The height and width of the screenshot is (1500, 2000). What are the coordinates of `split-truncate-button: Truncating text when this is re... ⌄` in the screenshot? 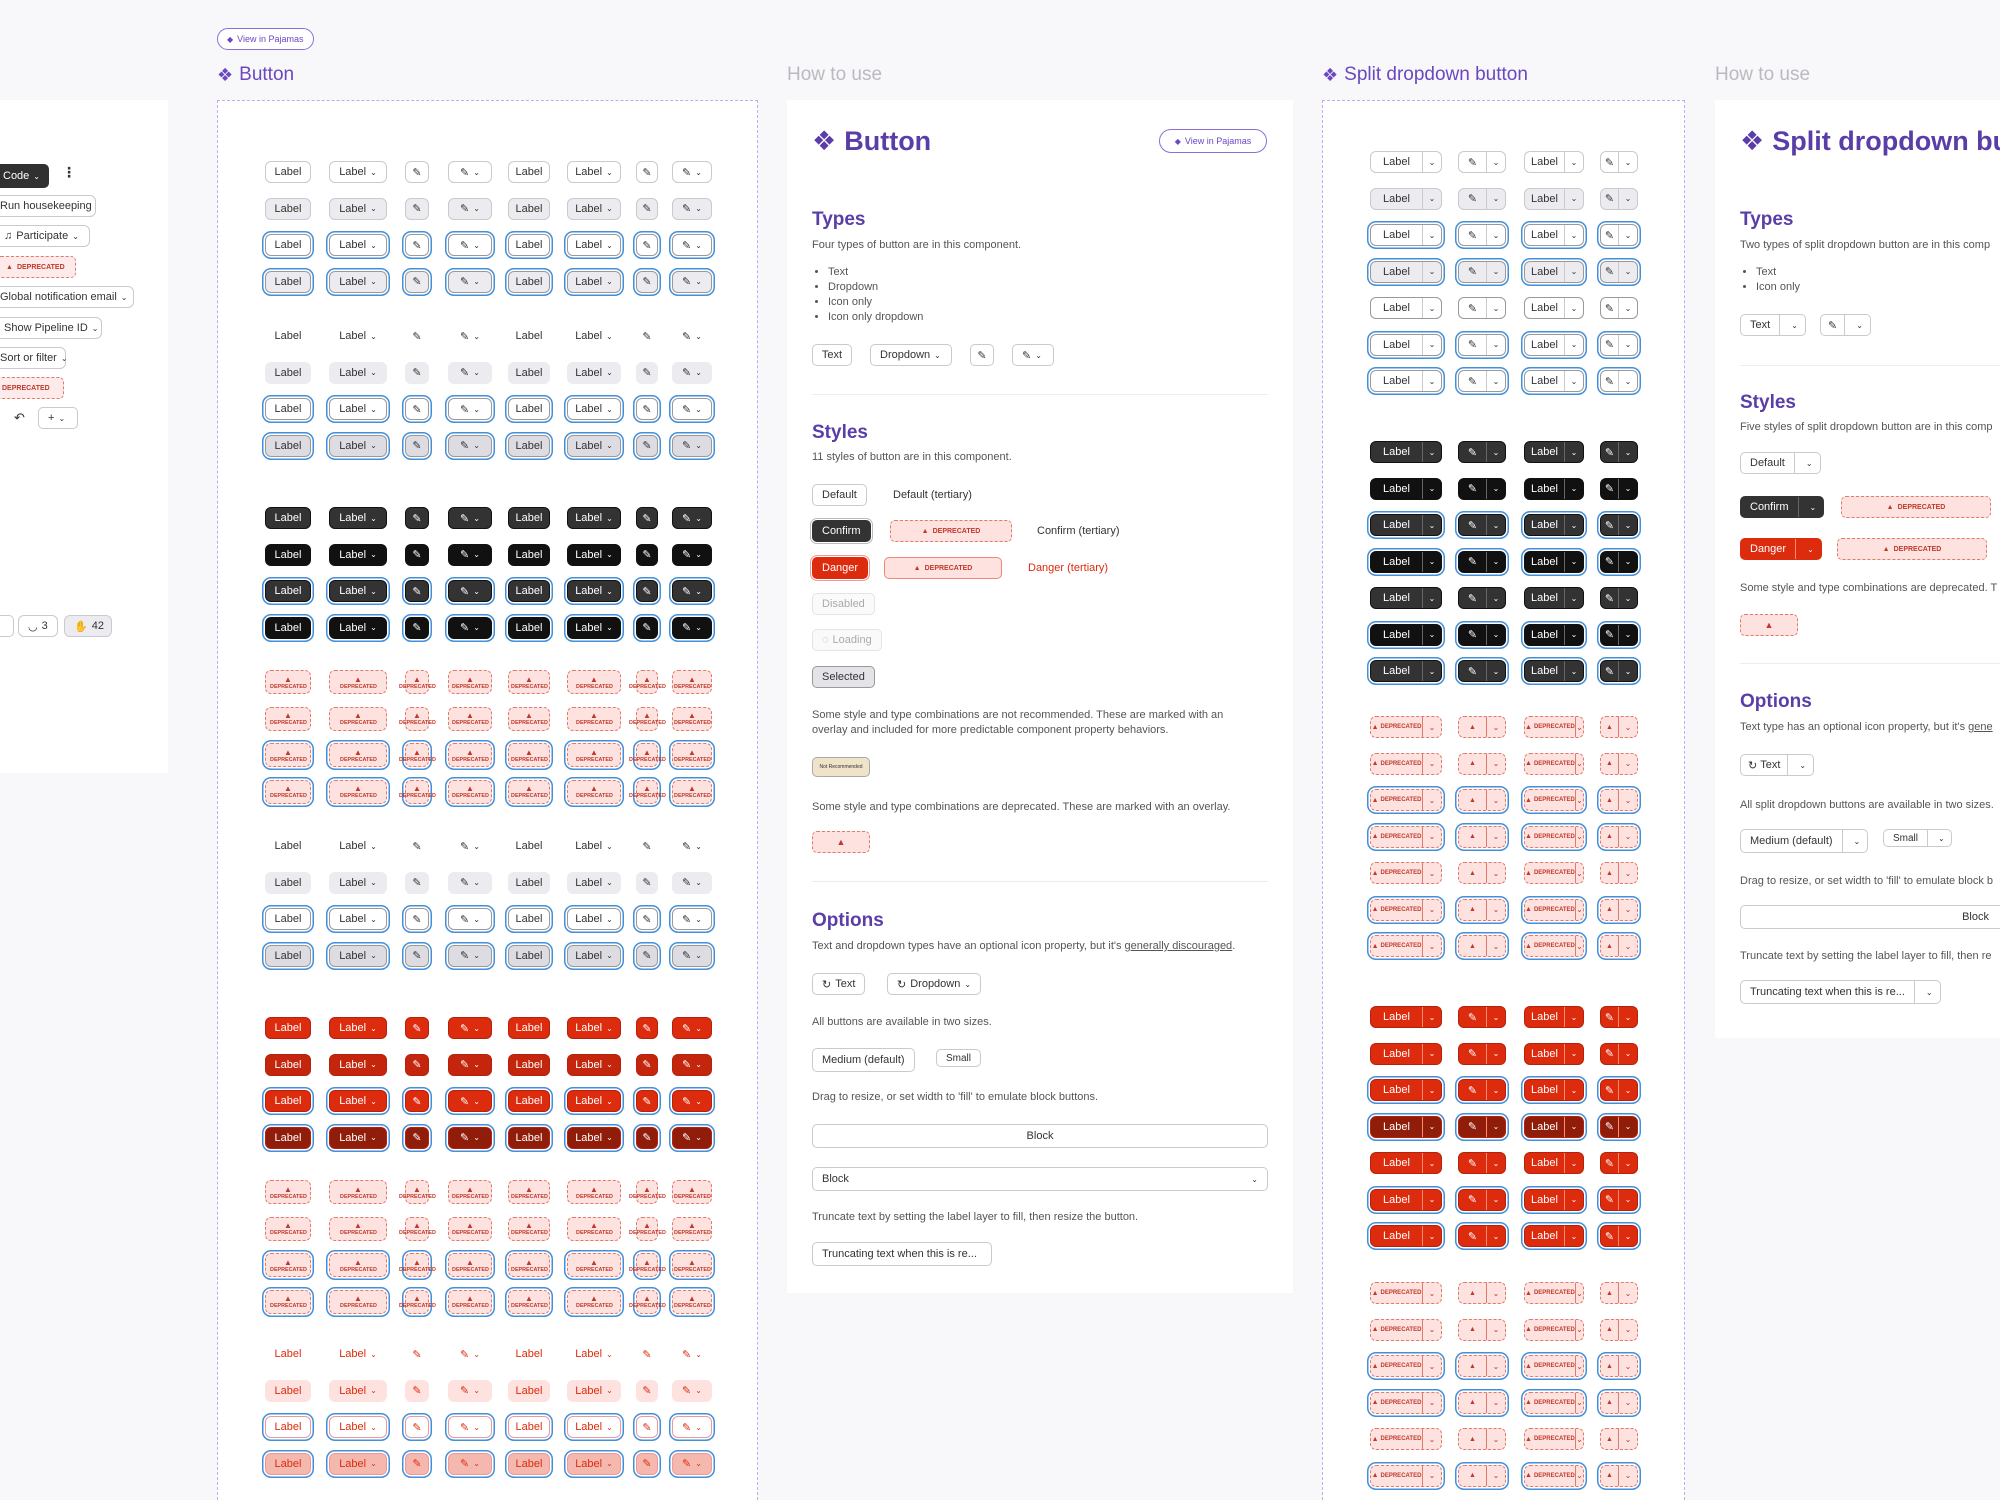 It's located at (1840, 992).